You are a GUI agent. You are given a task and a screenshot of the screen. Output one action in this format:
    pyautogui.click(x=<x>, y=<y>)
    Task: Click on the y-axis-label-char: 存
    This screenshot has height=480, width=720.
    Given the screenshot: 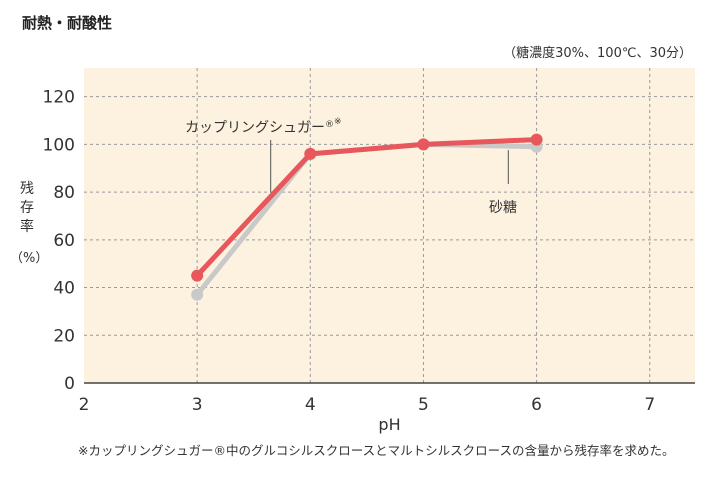 What is the action you would take?
    pyautogui.click(x=27, y=208)
    